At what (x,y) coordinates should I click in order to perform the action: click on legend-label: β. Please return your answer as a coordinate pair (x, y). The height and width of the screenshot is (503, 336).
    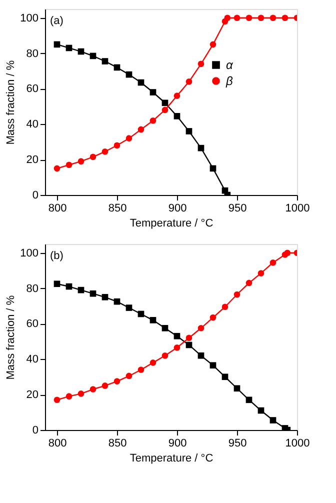
    Looking at the image, I should click on (229, 81).